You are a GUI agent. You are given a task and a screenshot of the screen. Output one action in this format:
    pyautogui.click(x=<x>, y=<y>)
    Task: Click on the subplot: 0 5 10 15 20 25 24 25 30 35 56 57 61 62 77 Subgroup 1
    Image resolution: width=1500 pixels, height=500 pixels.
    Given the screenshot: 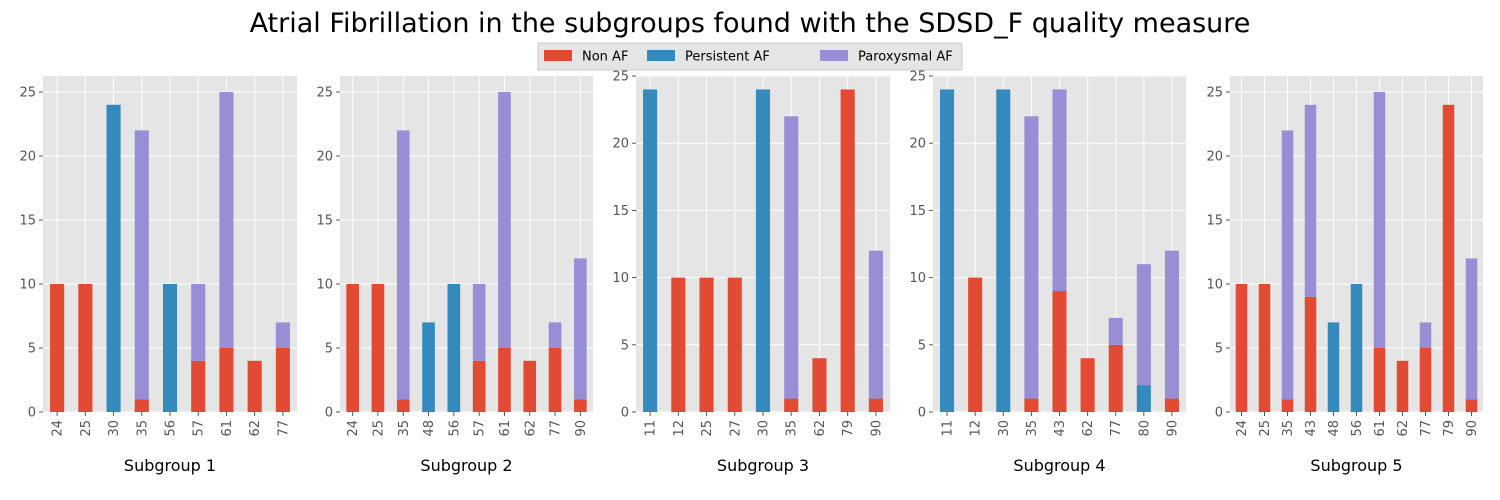 What is the action you would take?
    pyautogui.click(x=158, y=275)
    